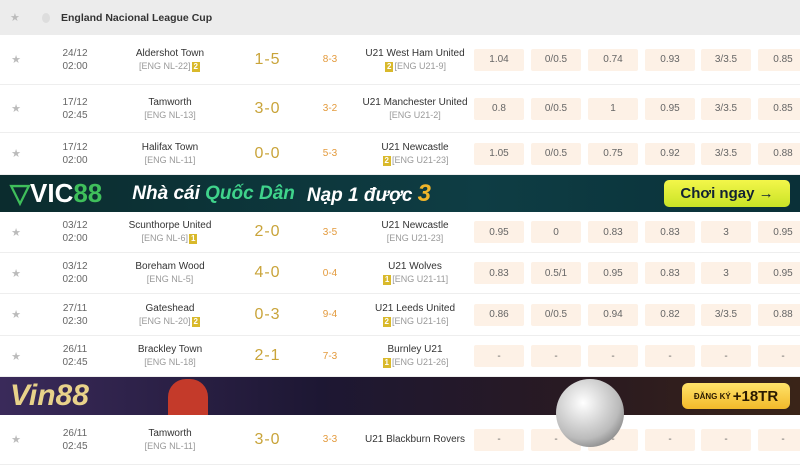 This screenshot has height=465, width=800. What do you see at coordinates (415, 273) in the screenshot?
I see `away-team: U21 Wolves 1 [ENG U21-11]` at bounding box center [415, 273].